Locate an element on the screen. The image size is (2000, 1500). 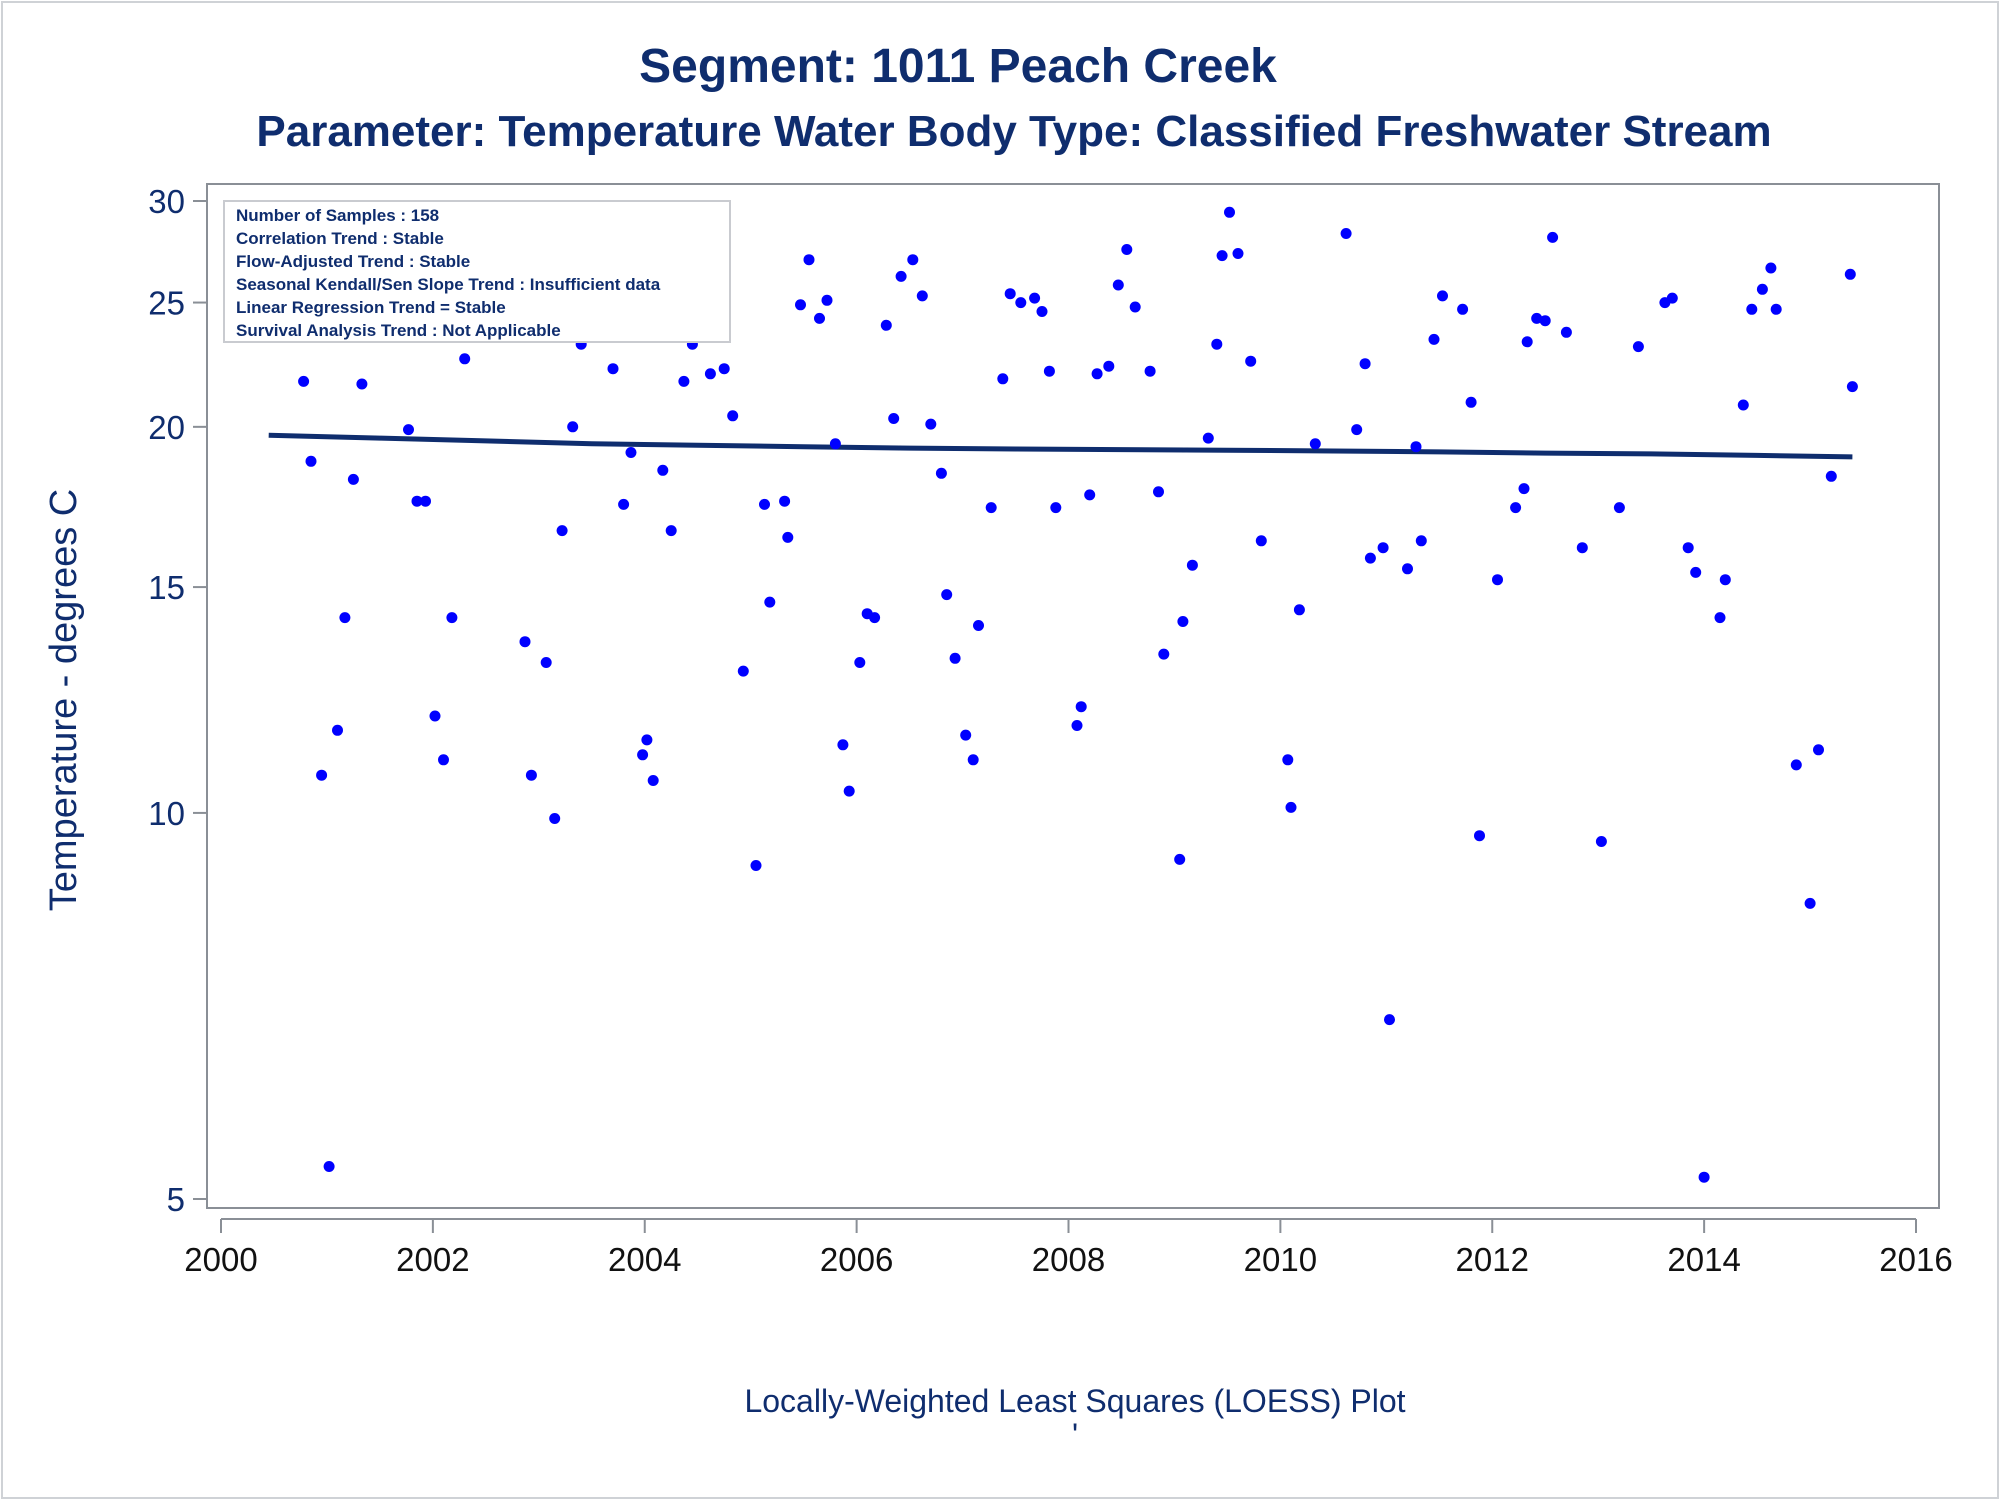
stats-line-samples: Number of Samples : 158 is located at coordinates (337, 215).